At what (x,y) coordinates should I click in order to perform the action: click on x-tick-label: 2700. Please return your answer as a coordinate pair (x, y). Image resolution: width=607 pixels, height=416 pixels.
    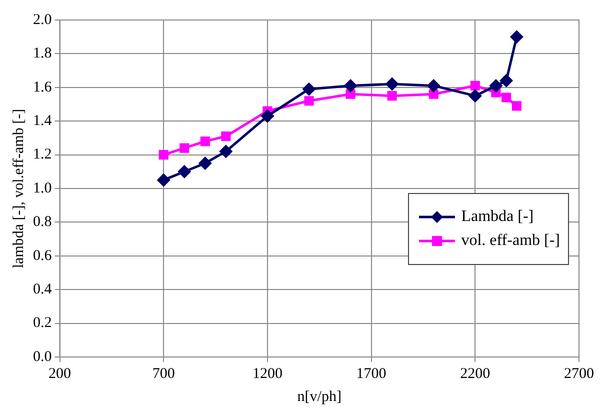
    Looking at the image, I should click on (579, 374).